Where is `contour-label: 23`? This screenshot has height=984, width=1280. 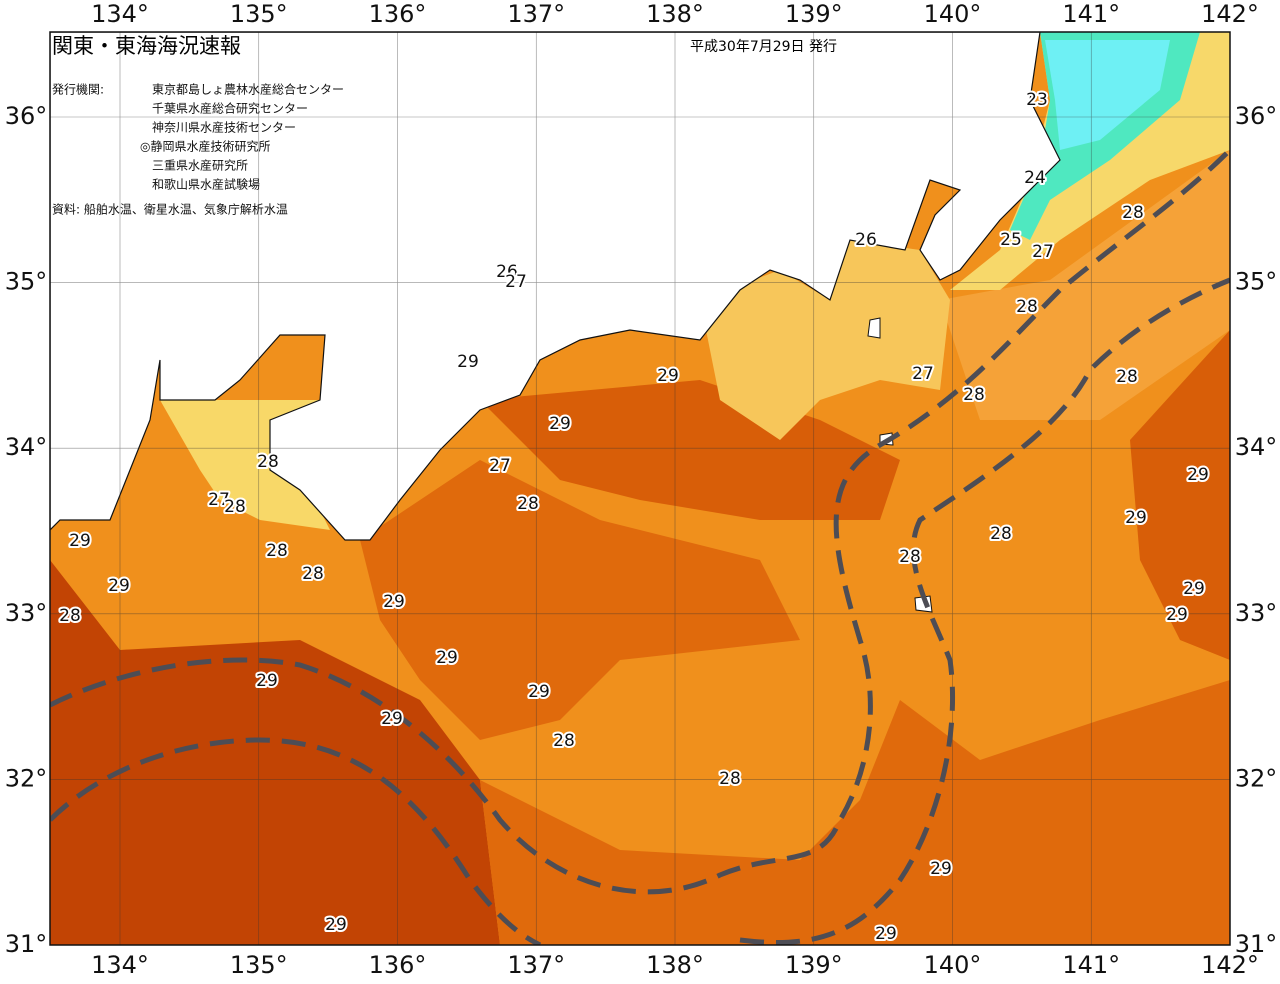
contour-label: 23 is located at coordinates (1037, 100).